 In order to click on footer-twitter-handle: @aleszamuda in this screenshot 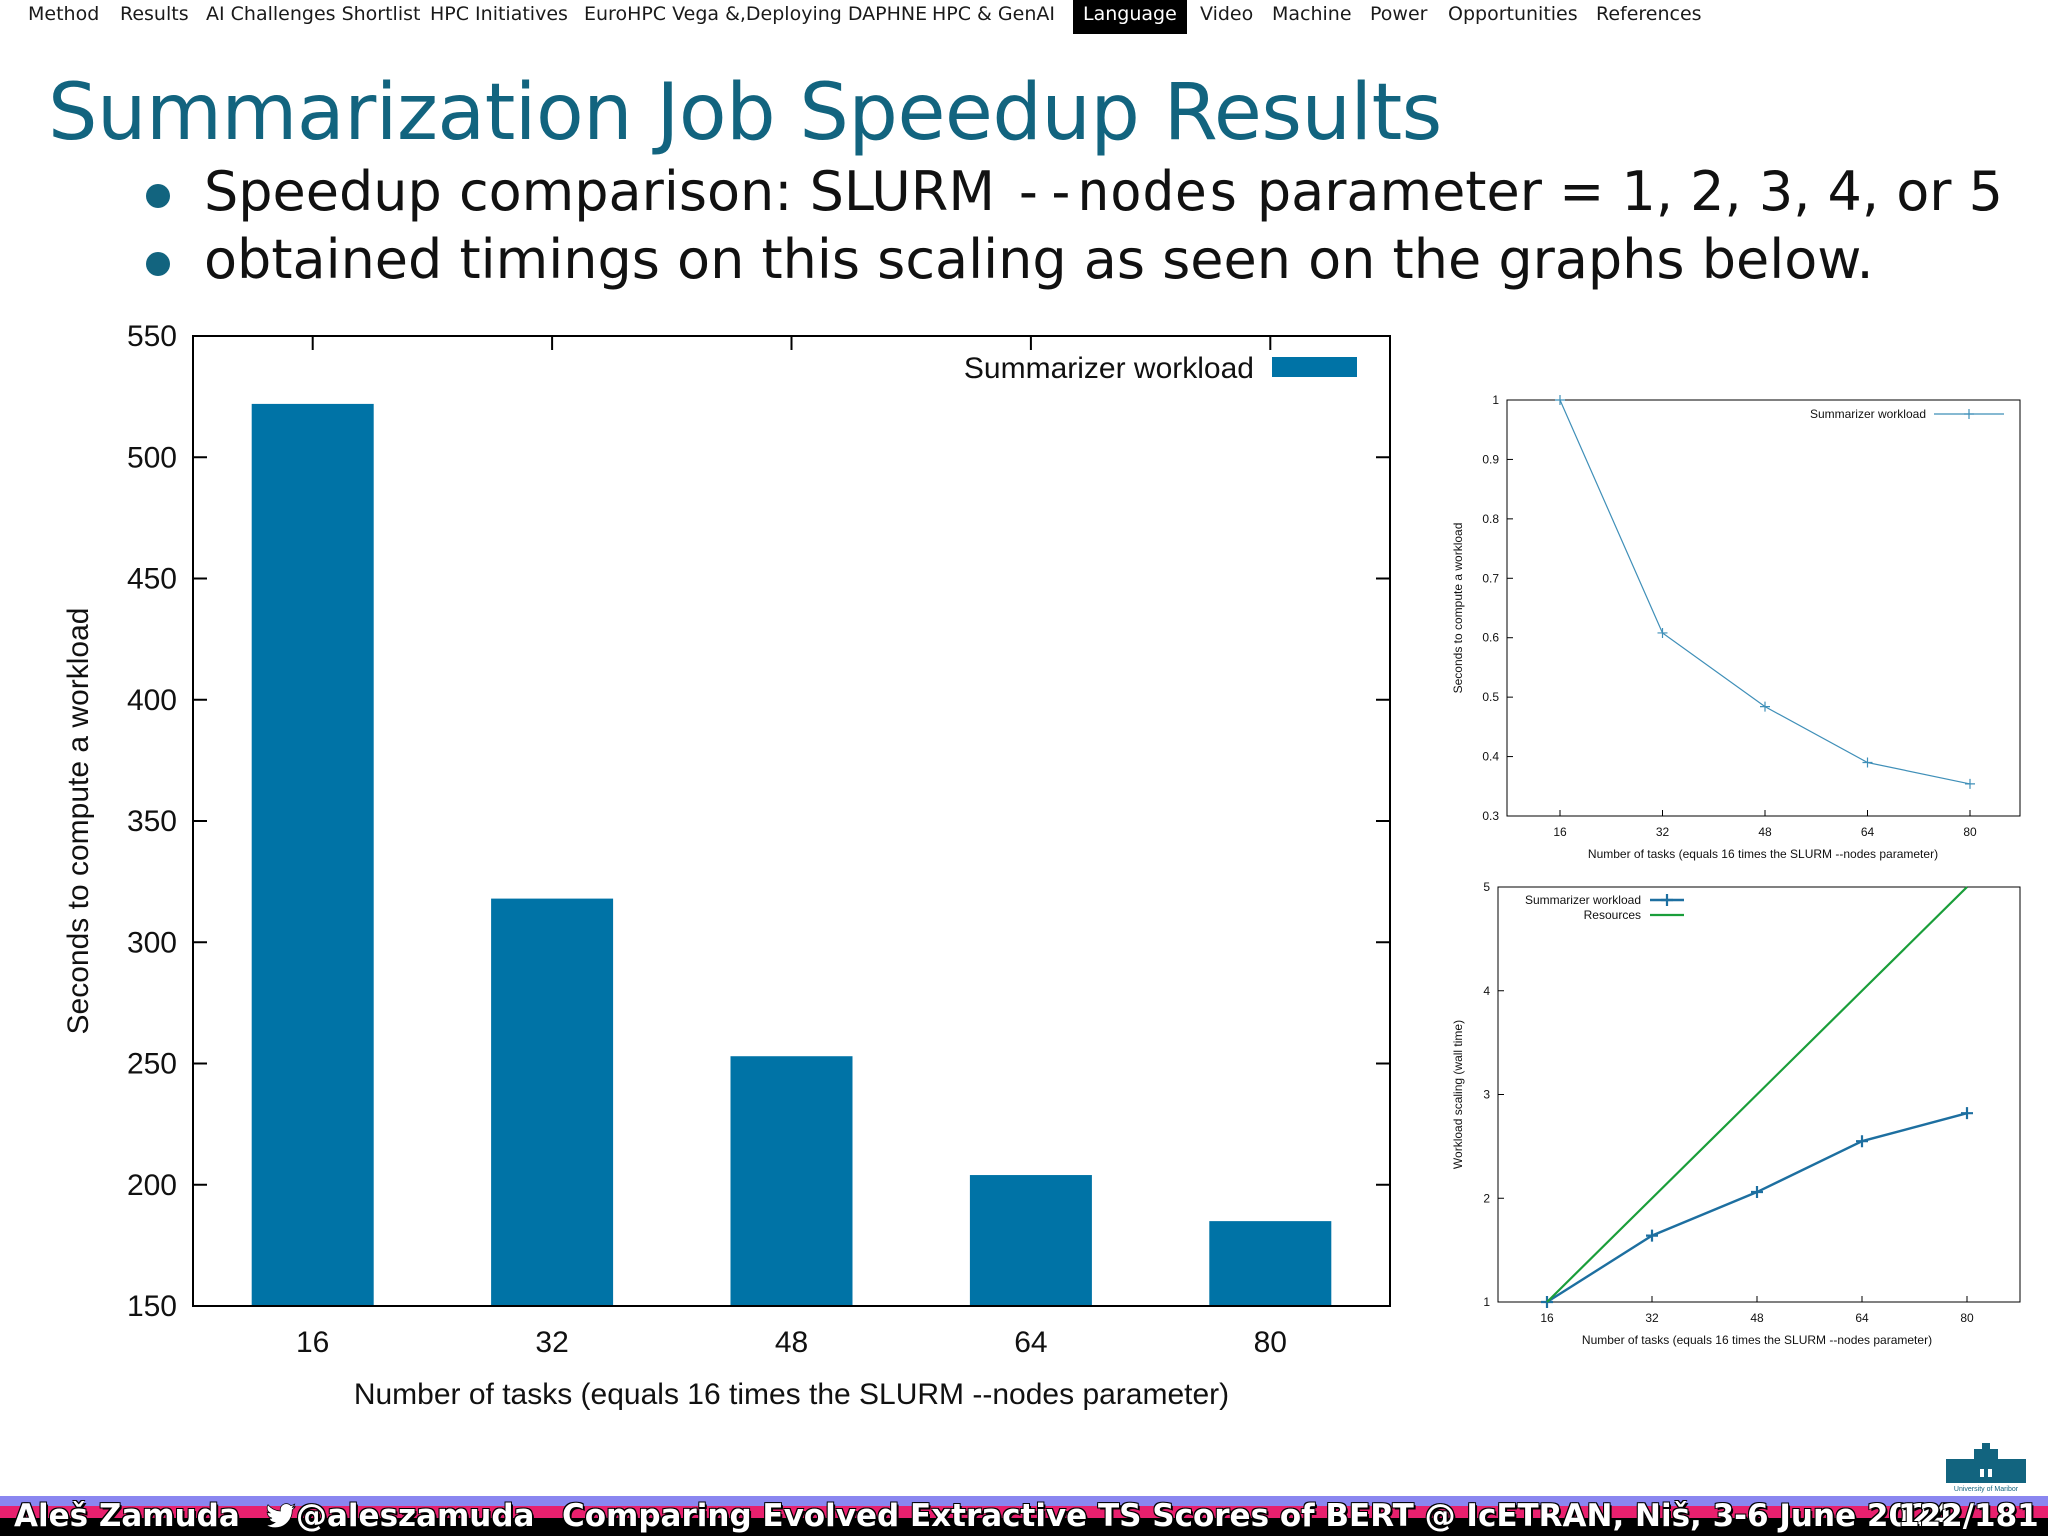, I will do `click(415, 1516)`.